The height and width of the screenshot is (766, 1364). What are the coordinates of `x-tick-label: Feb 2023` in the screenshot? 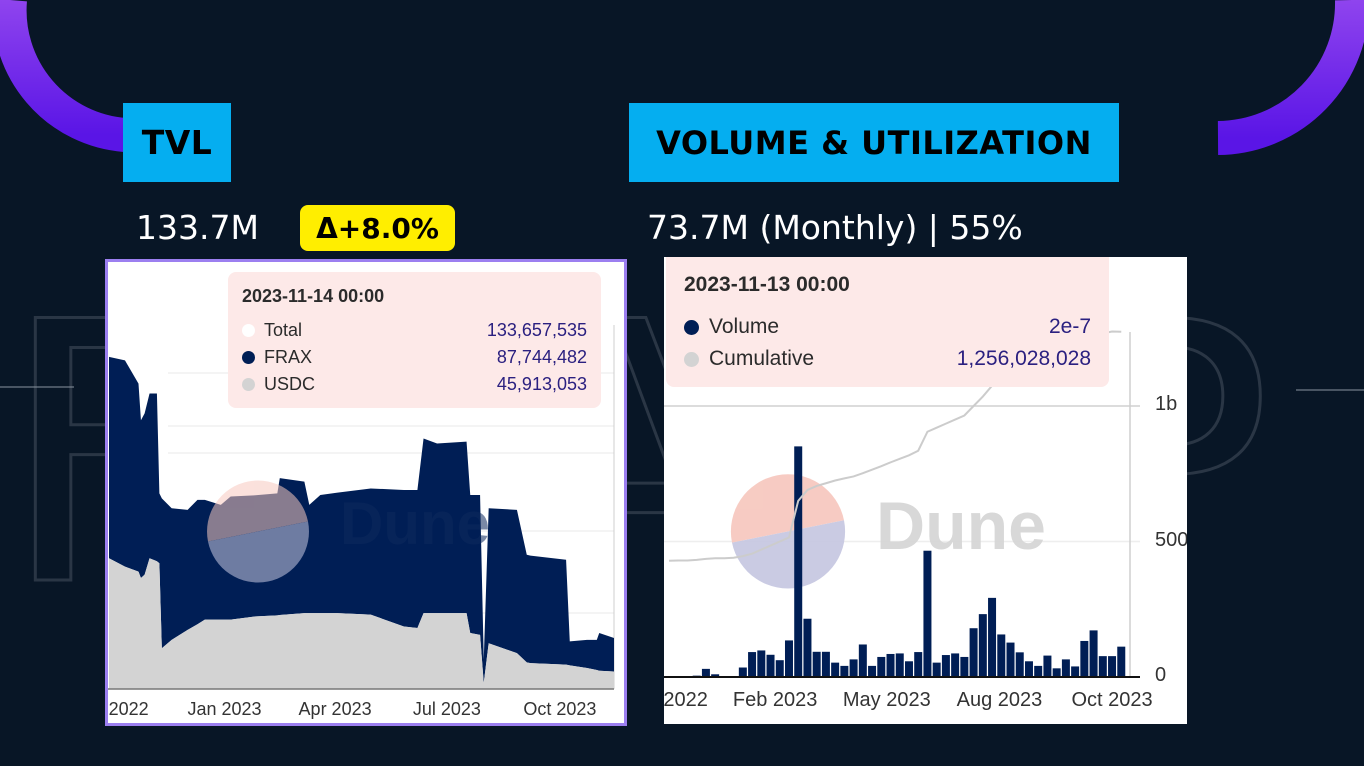 It's located at (775, 700).